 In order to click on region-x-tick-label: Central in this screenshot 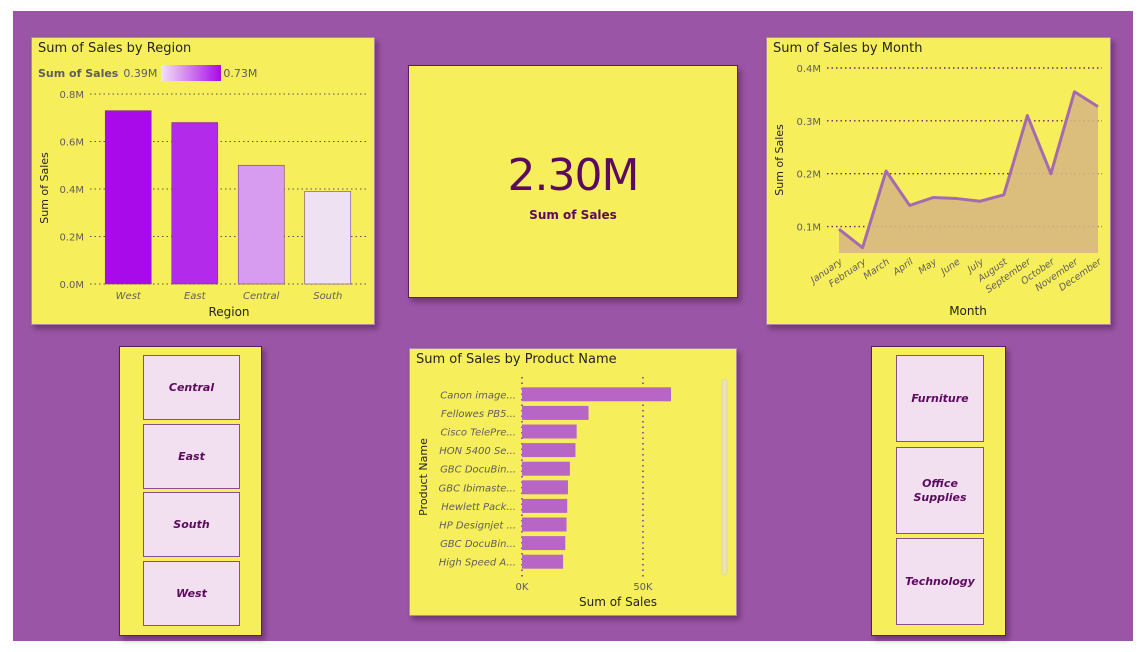, I will do `click(261, 296)`.